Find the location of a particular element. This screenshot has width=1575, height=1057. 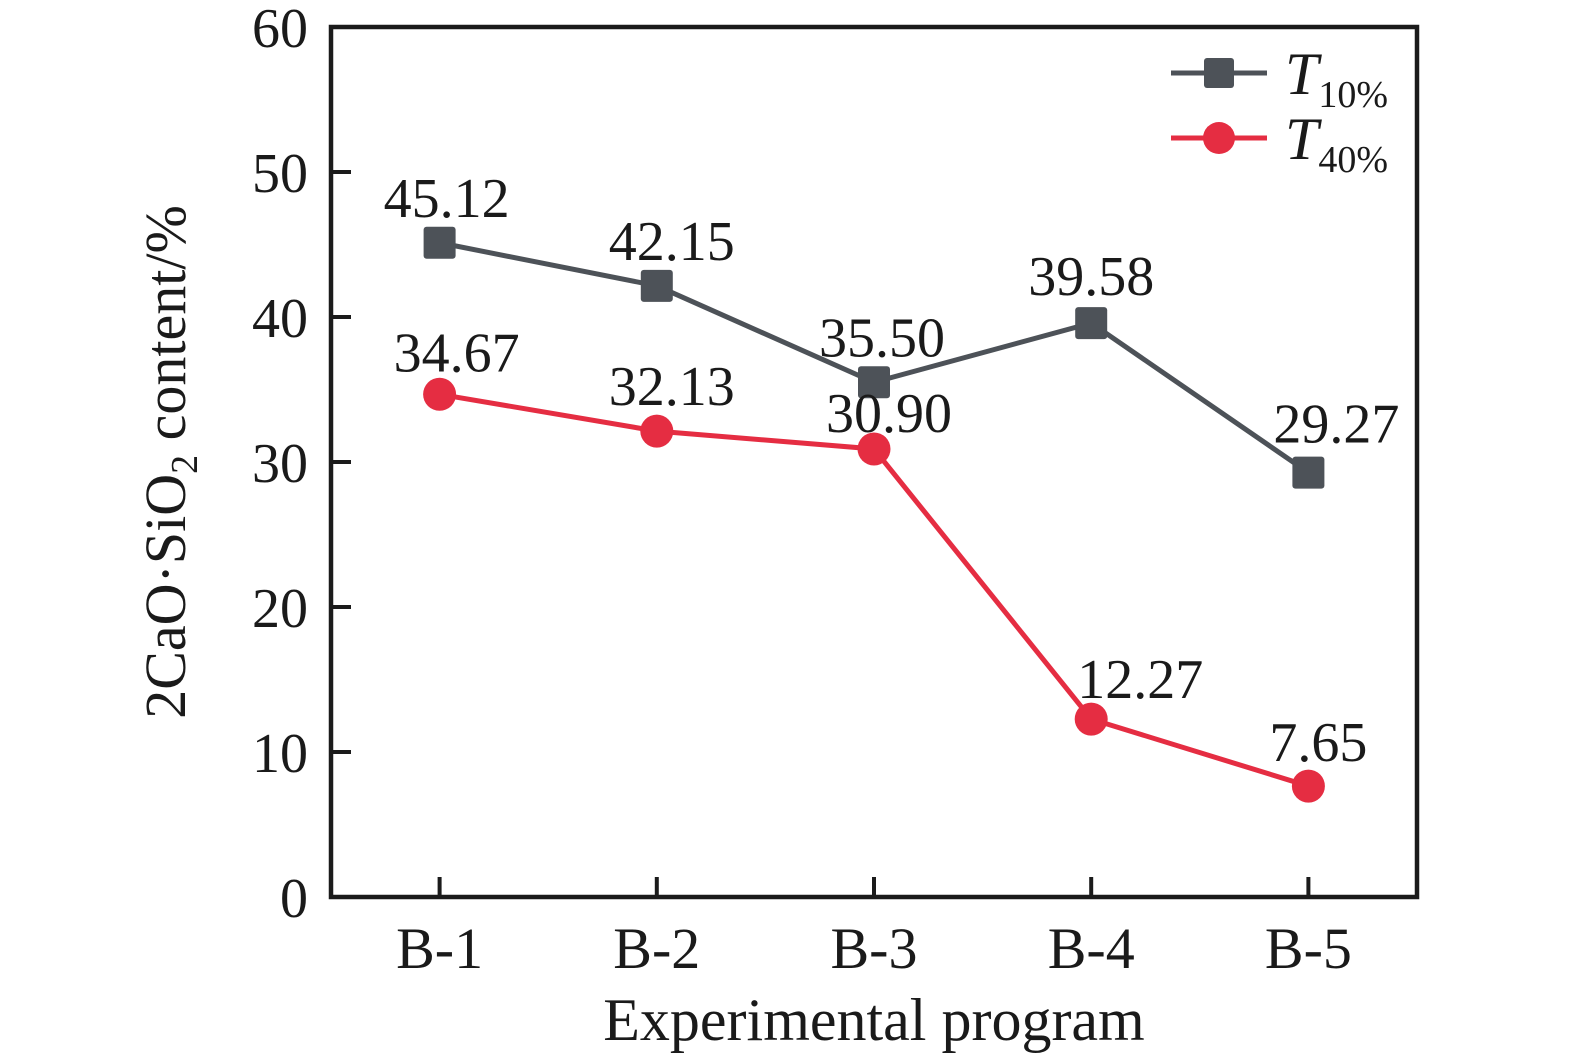

data-point-label: 12.27 is located at coordinates (1140, 680).